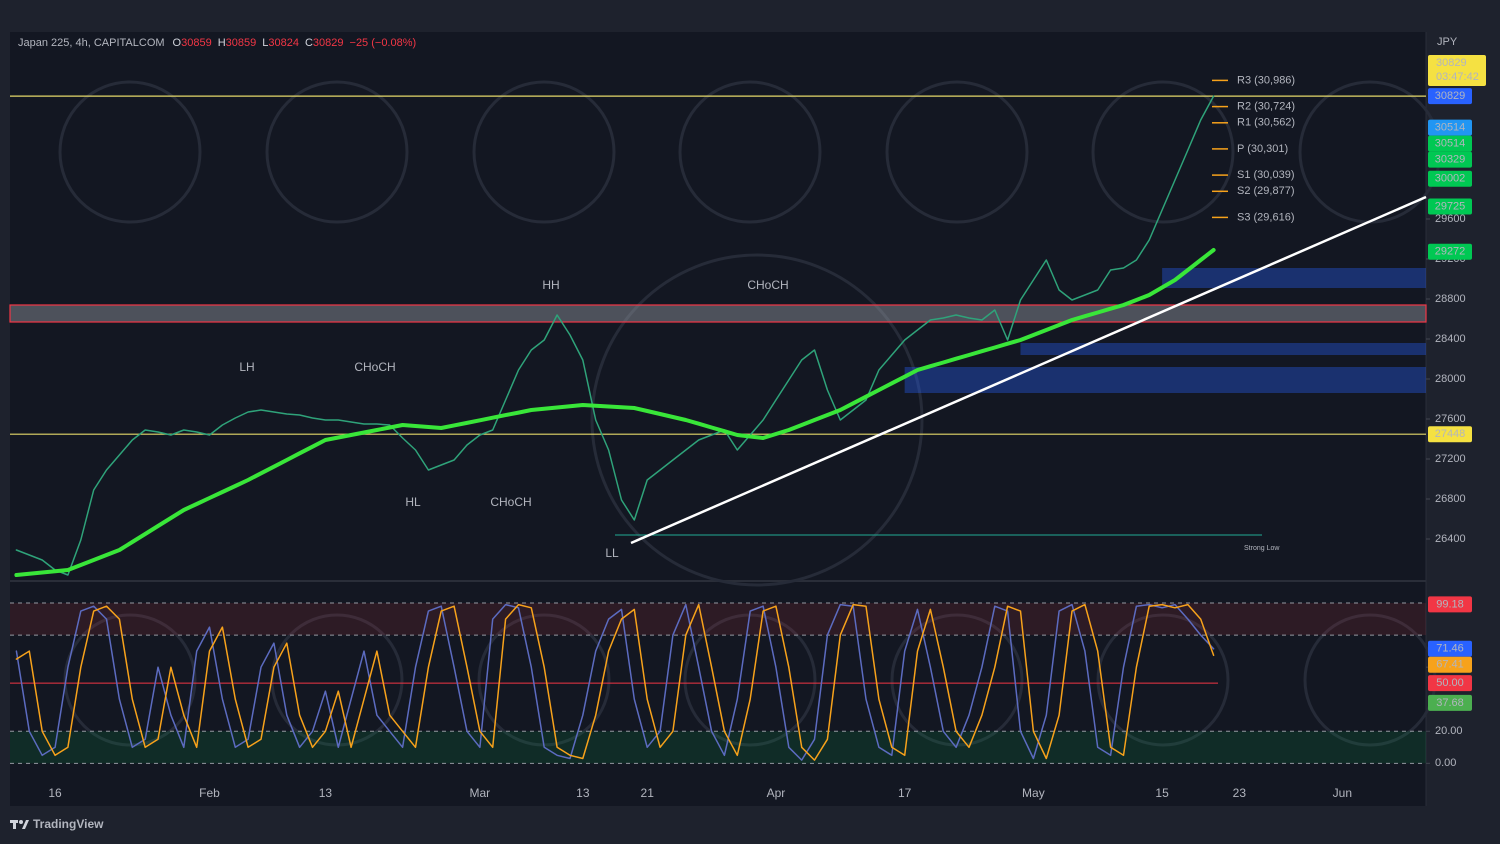 This screenshot has height=844, width=1500. I want to click on ohlc-letter: H, so click(222, 43).